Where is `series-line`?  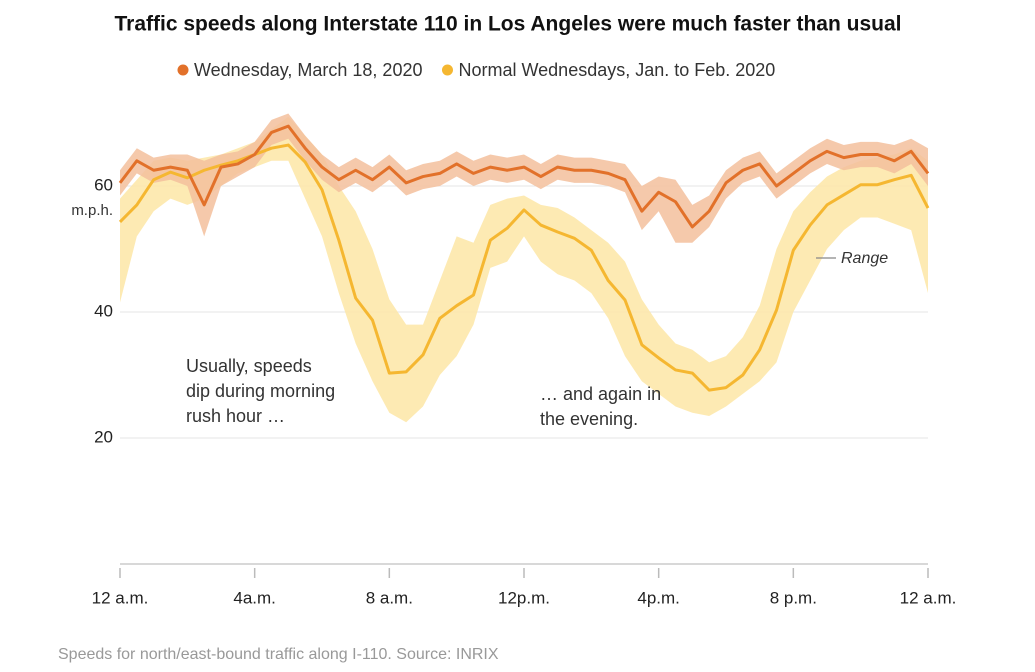 series-line is located at coordinates (524, 176).